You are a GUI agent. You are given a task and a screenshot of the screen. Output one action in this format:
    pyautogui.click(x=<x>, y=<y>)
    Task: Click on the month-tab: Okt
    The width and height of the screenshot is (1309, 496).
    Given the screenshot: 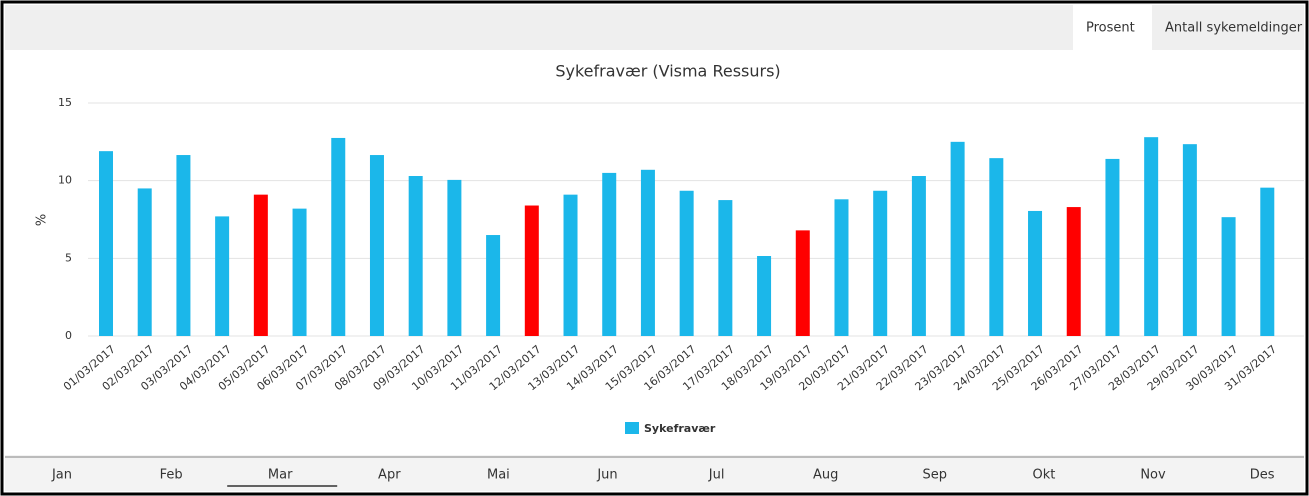 What is the action you would take?
    pyautogui.click(x=1043, y=475)
    